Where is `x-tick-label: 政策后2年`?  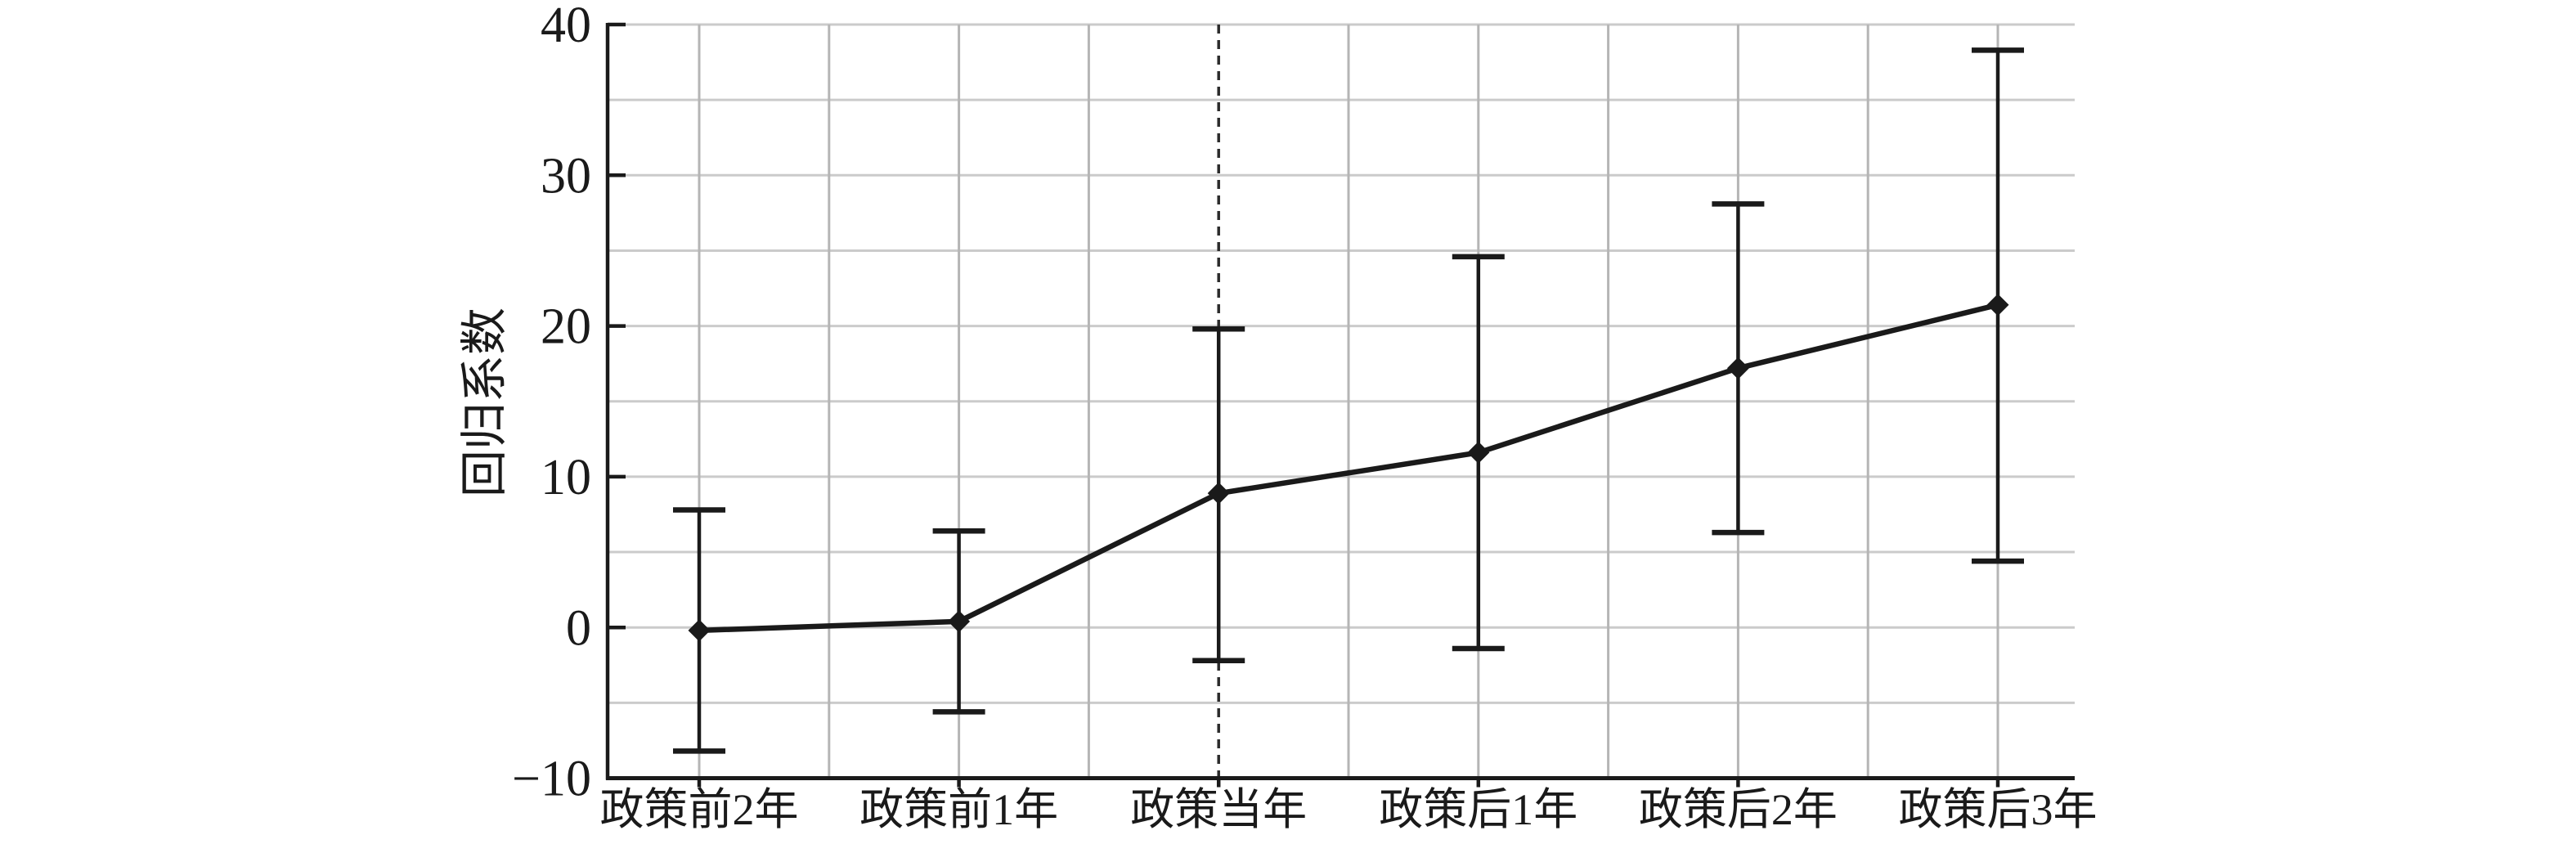
x-tick-label: 政策后2年 is located at coordinates (1738, 809).